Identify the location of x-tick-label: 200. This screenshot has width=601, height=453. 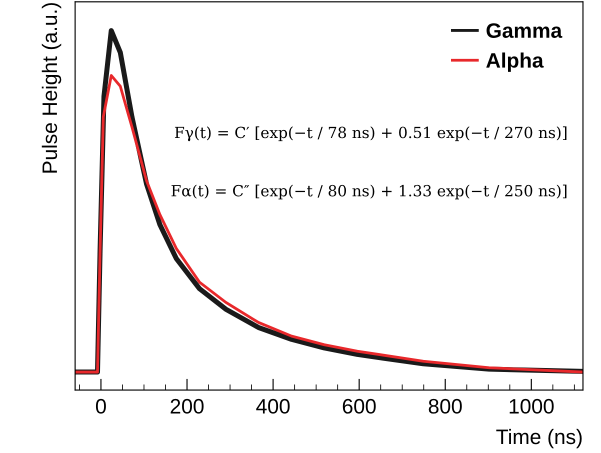
(187, 406).